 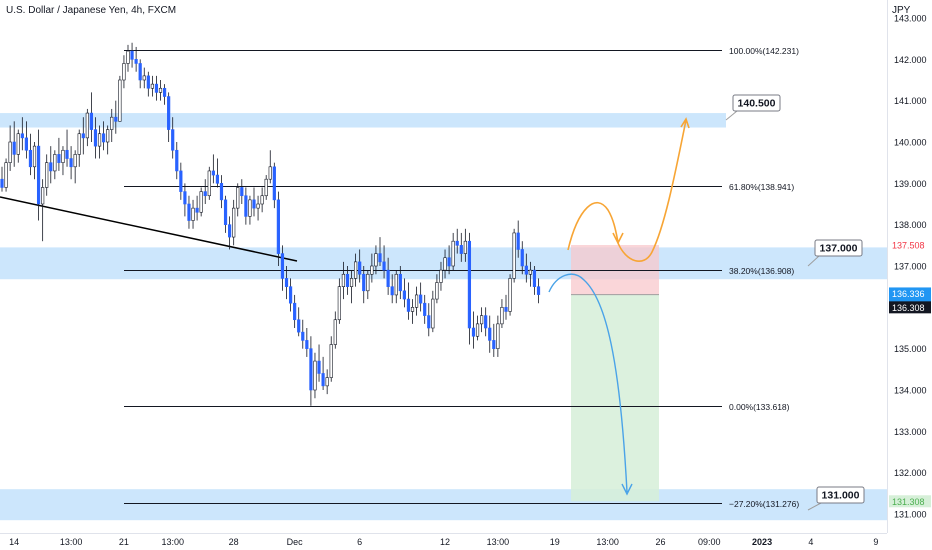 I want to click on zone-labels: 140.500 137.000 131.000, so click(x=795, y=302).